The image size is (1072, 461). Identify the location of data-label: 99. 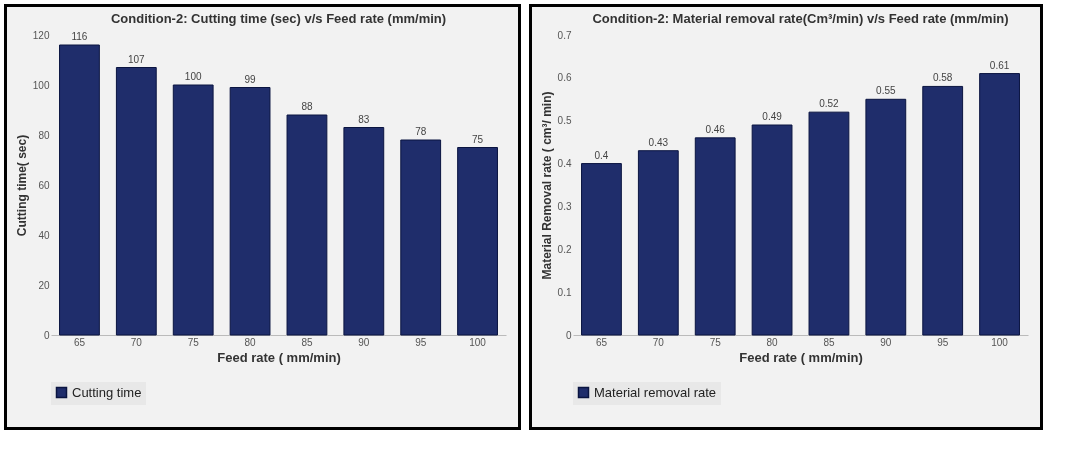
(250, 79).